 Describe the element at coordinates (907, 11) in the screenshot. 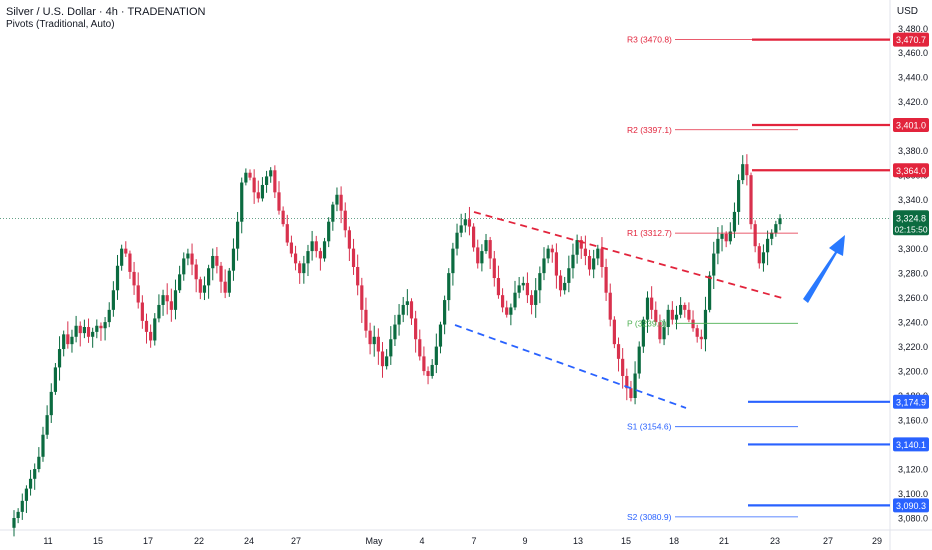

I see `currency-label: USD` at that location.